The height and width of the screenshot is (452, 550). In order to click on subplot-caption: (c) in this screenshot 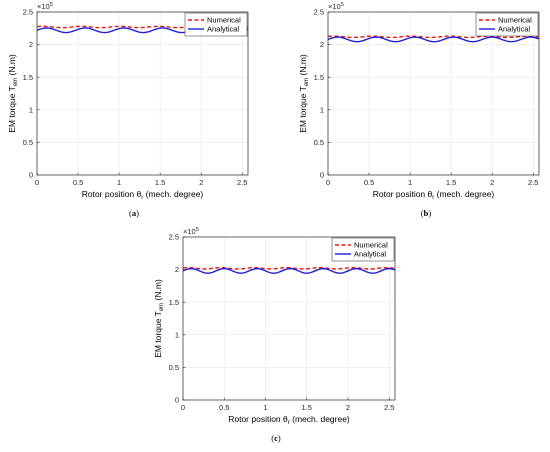, I will do `click(276, 438)`.